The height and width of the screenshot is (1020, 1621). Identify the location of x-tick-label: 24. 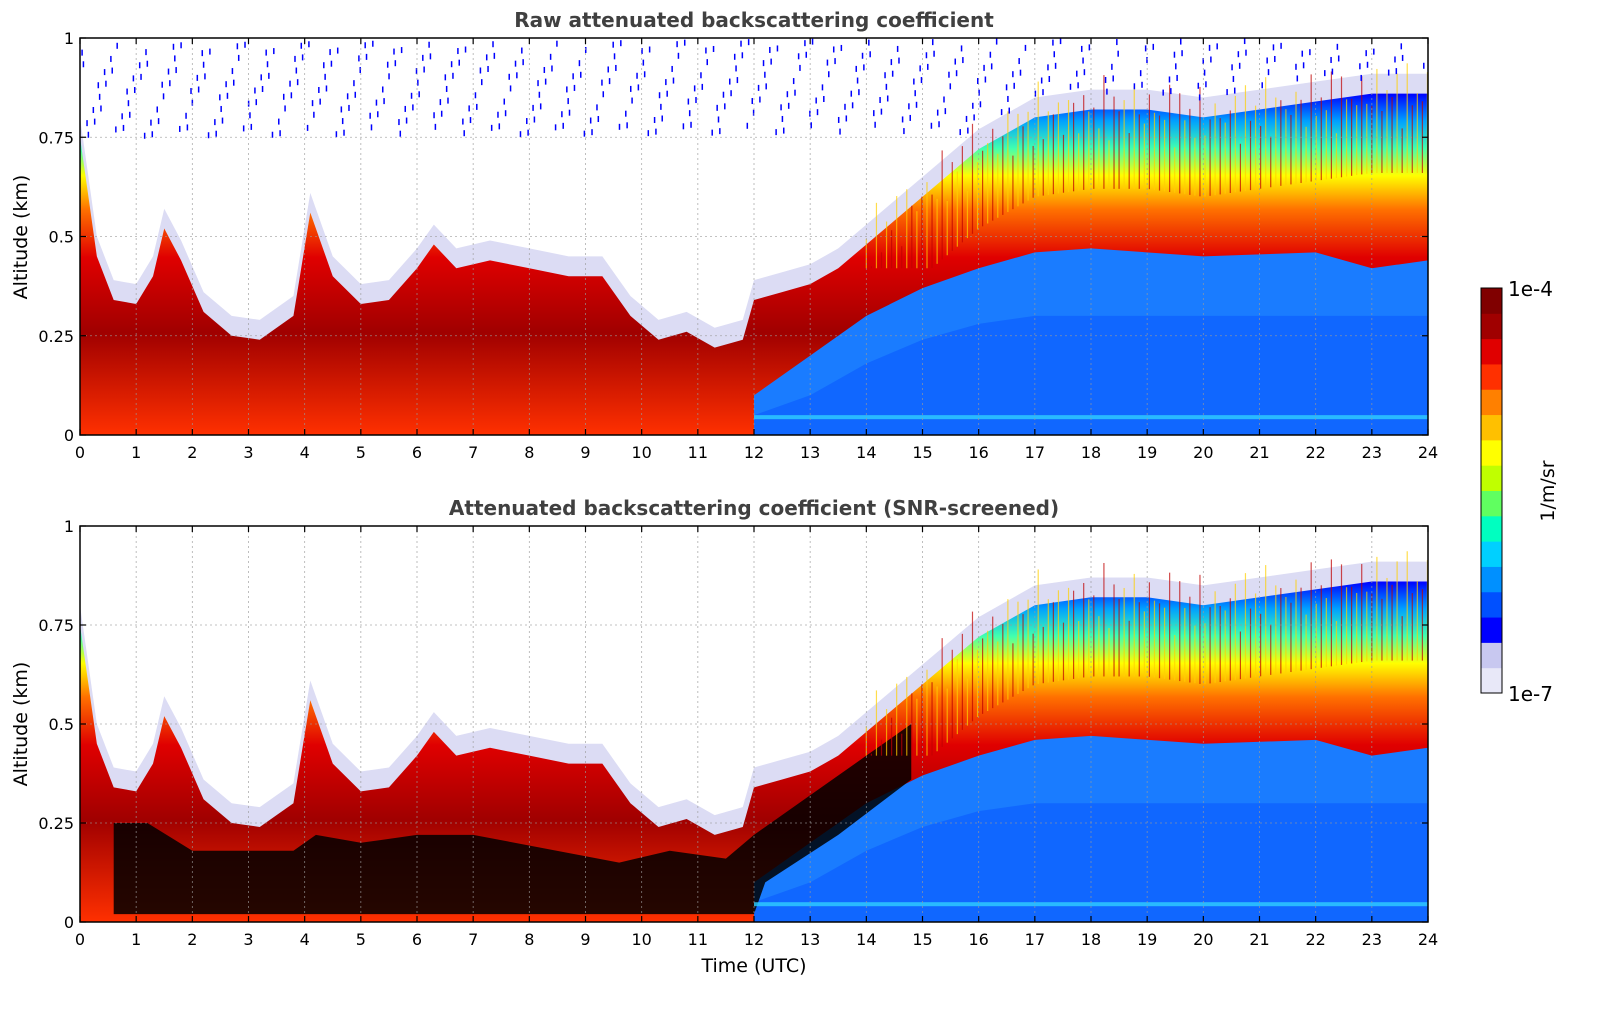
(1428, 452).